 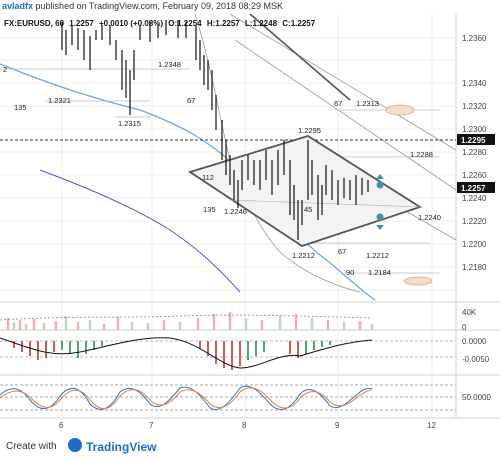 What do you see at coordinates (474, 267) in the screenshot?
I see `price-tick: 1.2180` at bounding box center [474, 267].